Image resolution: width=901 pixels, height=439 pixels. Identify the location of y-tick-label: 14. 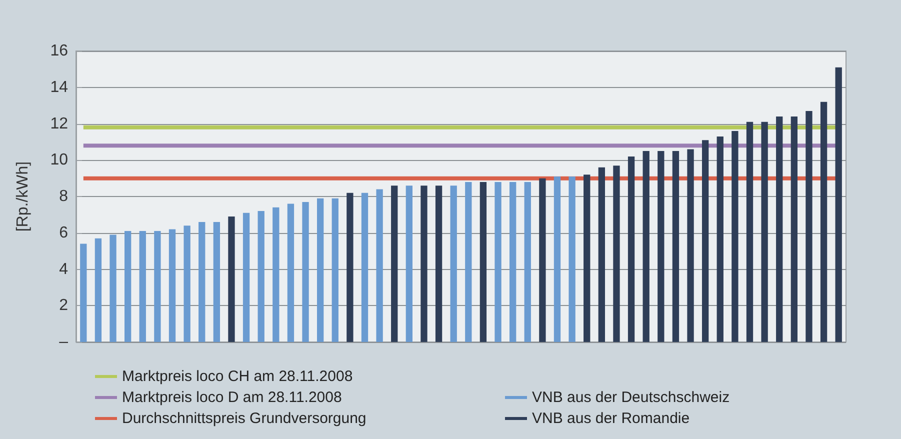
(59, 87).